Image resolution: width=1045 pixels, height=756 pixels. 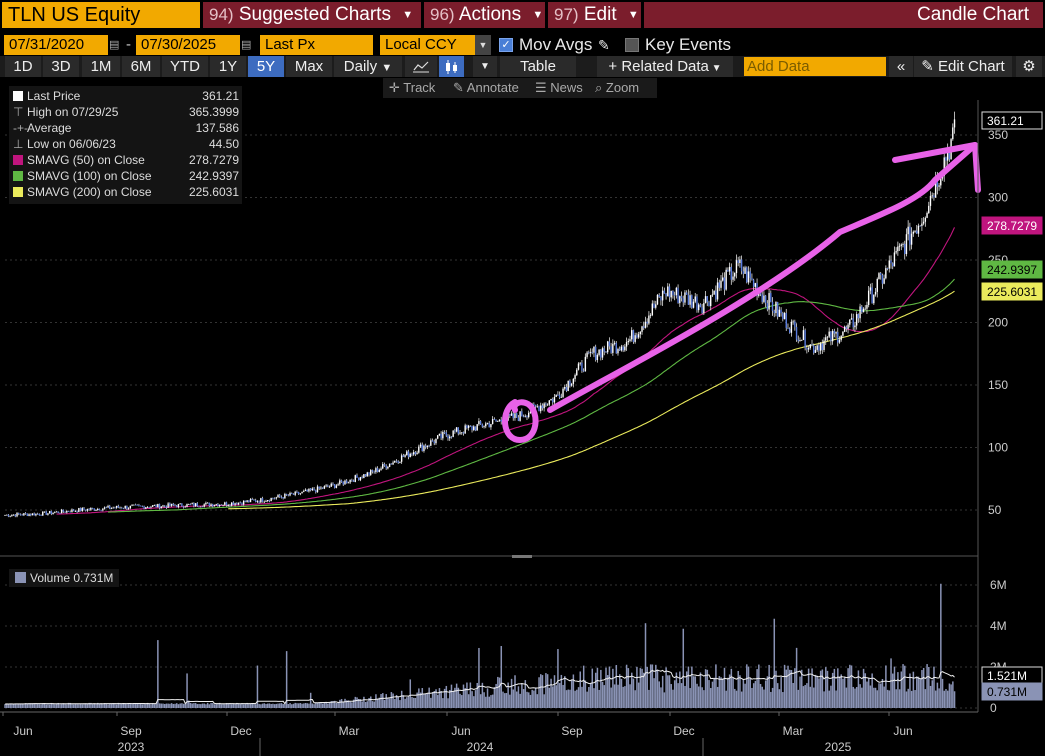 I want to click on price-tick-label: 50, so click(x=995, y=510).